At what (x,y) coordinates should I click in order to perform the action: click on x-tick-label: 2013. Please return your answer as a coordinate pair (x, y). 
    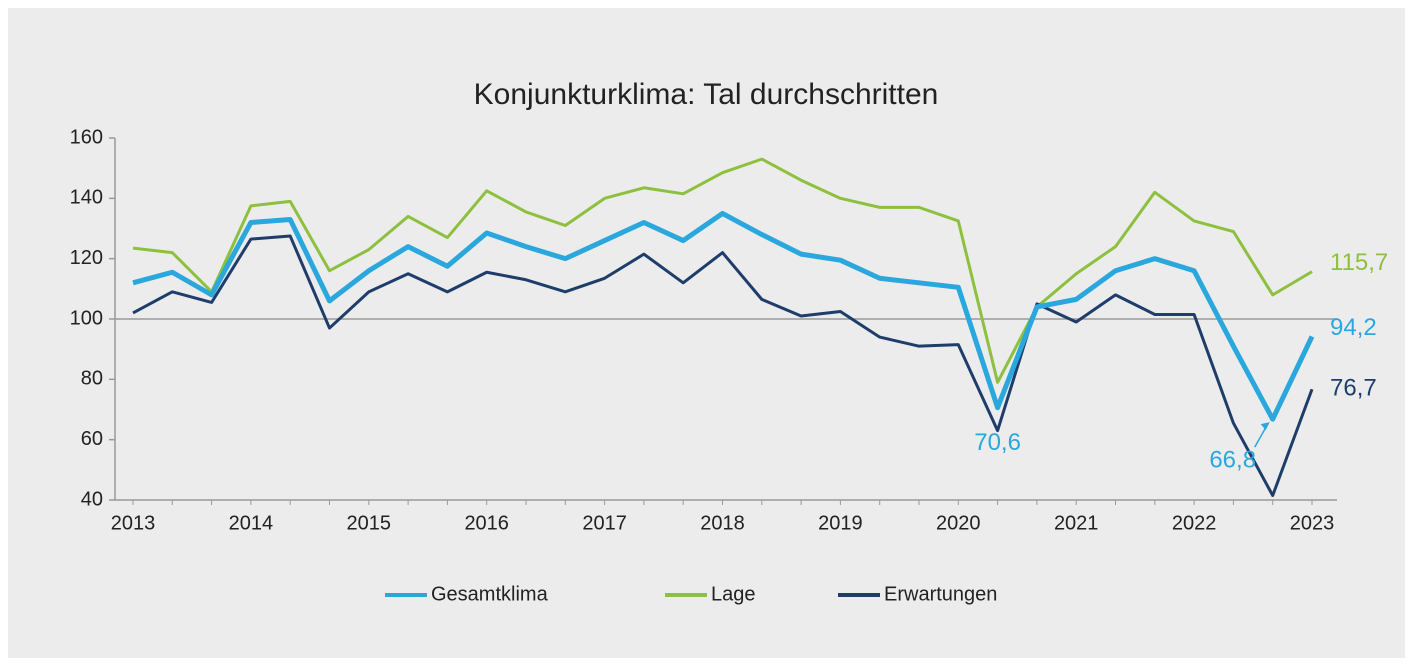
    Looking at the image, I should click on (133, 523).